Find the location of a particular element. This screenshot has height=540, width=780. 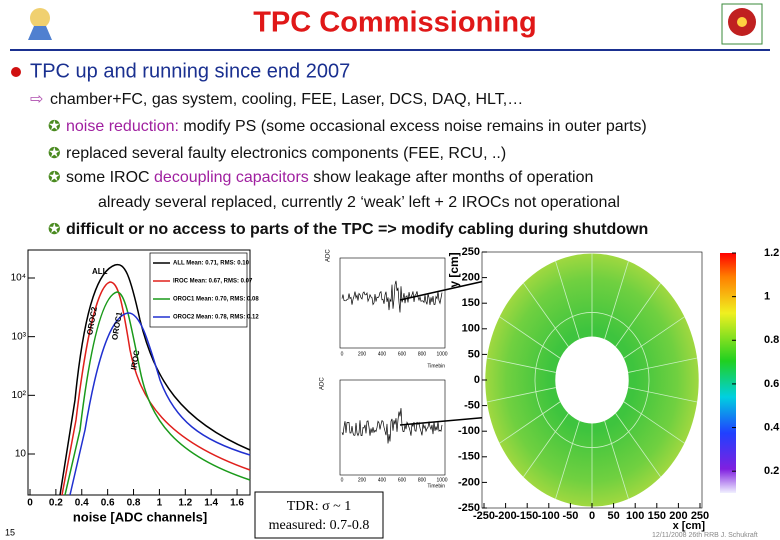

x-tick-label: 150 is located at coordinates (657, 516).